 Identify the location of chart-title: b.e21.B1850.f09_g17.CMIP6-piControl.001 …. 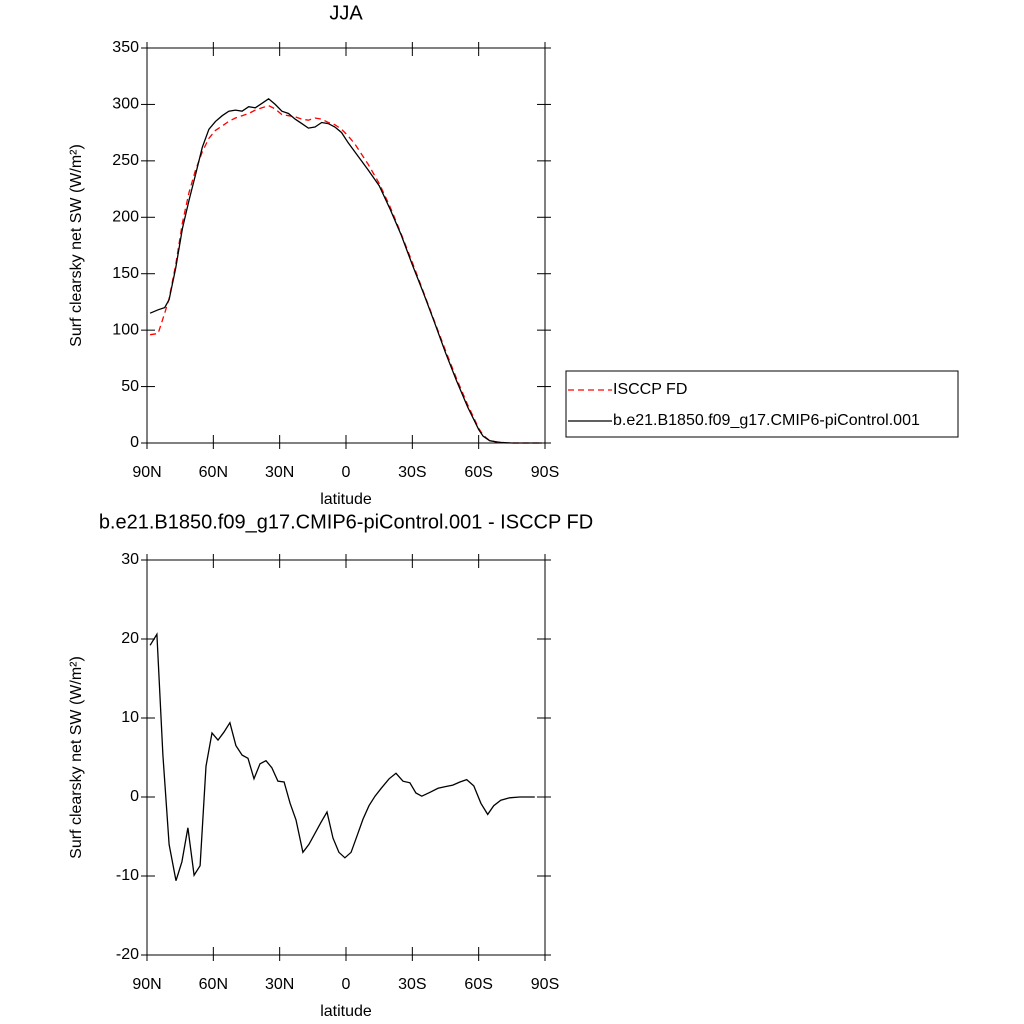
(346, 522).